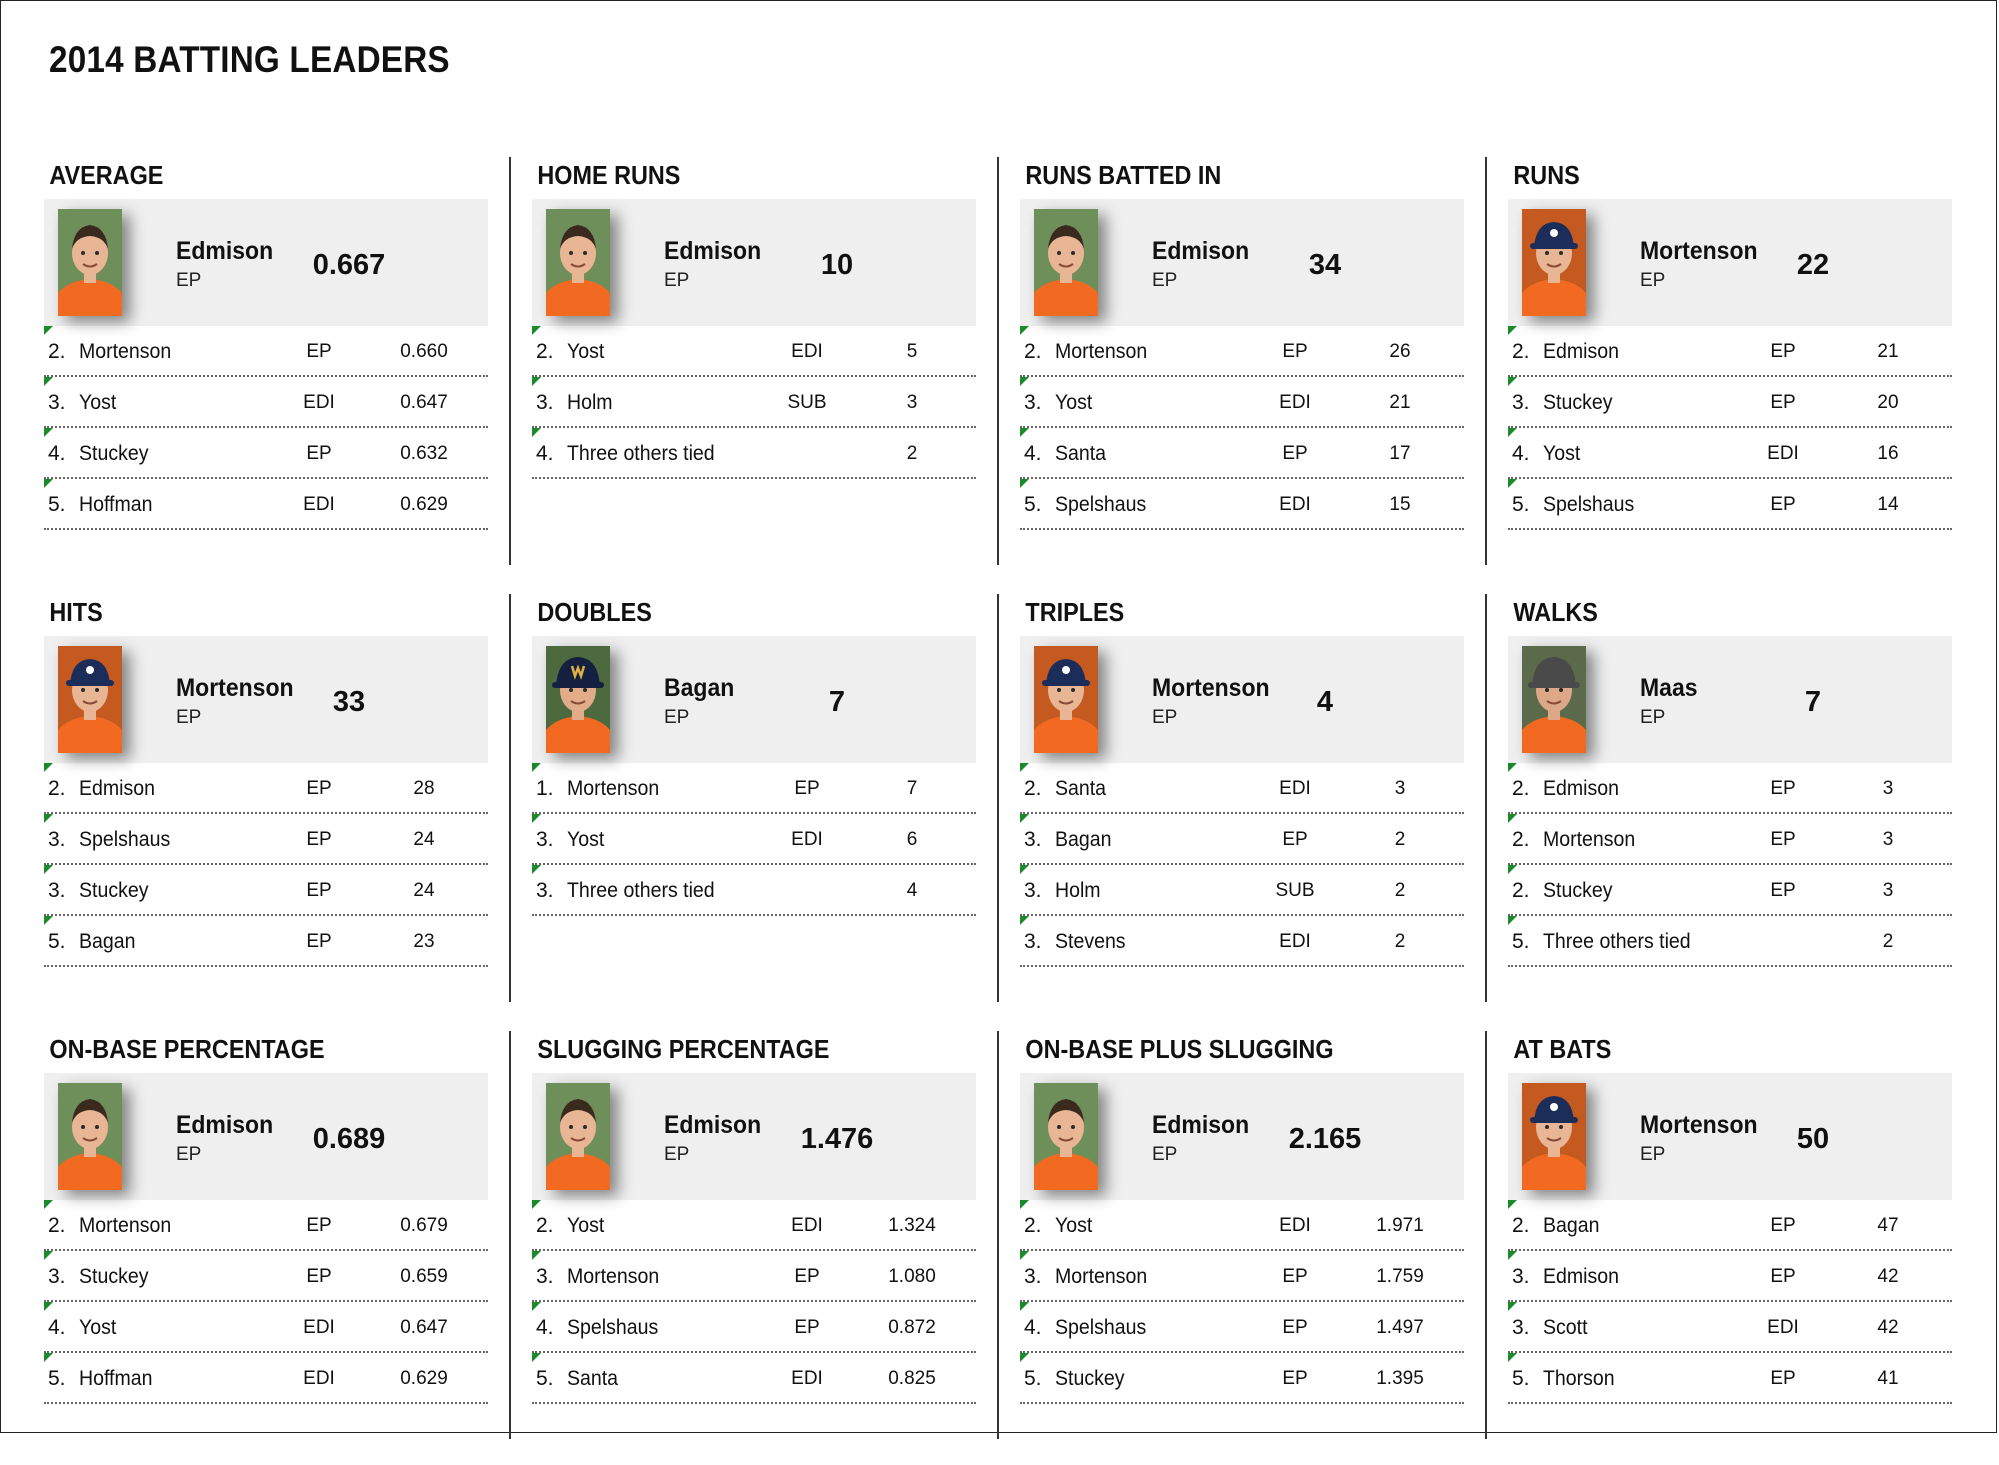 Image resolution: width=1999 pixels, height=1465 pixels. What do you see at coordinates (1730, 504) in the screenshot?
I see `list-item: 5. Spelshaus EP 14` at bounding box center [1730, 504].